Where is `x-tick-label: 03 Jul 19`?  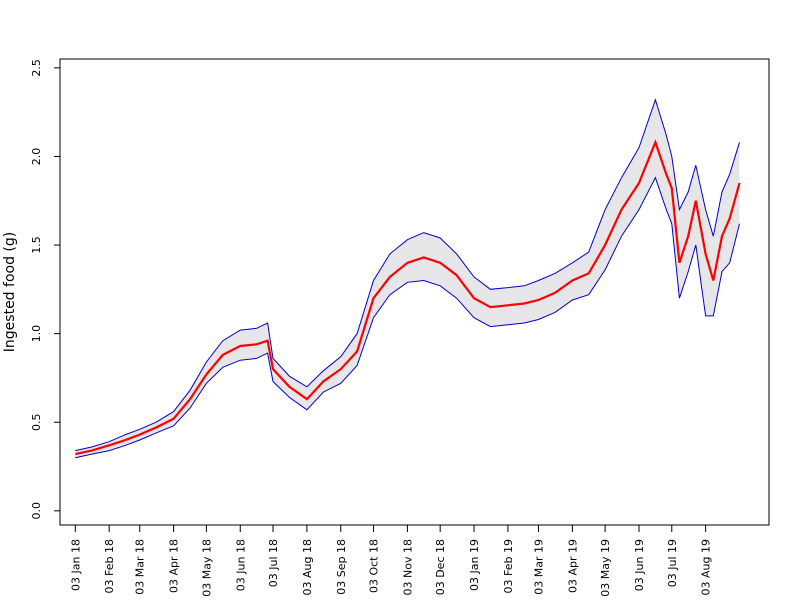 x-tick-label: 03 Jul 19 is located at coordinates (672, 563).